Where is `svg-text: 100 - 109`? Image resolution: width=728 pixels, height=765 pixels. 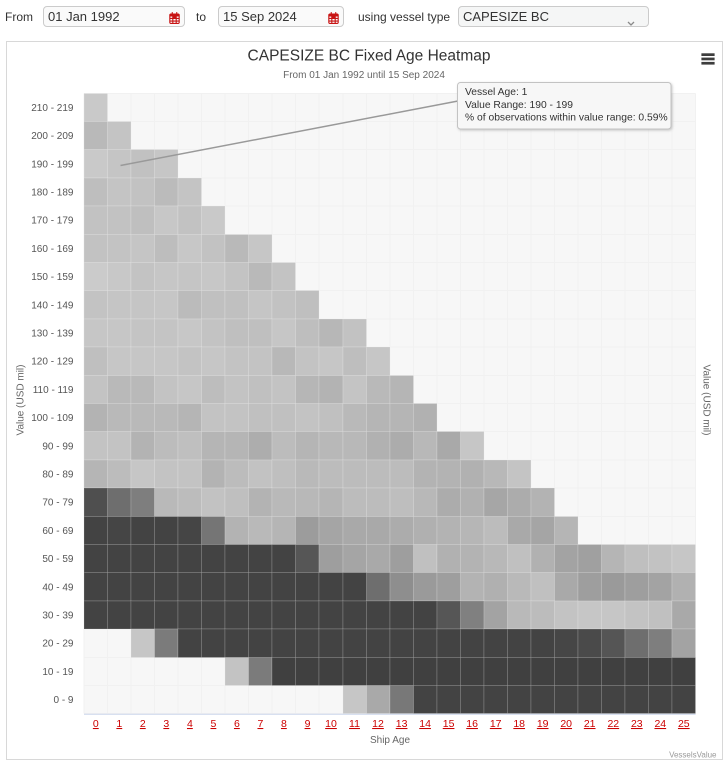
svg-text: 100 - 109 is located at coordinates (52, 418).